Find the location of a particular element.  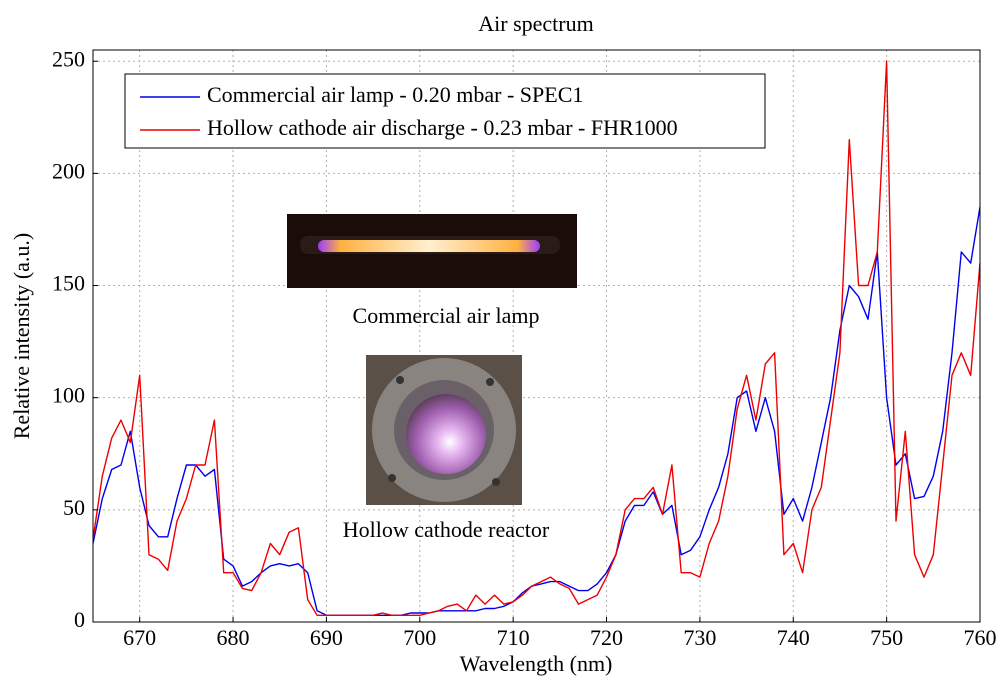

chart-title: Air spectrum is located at coordinates (535, 23).